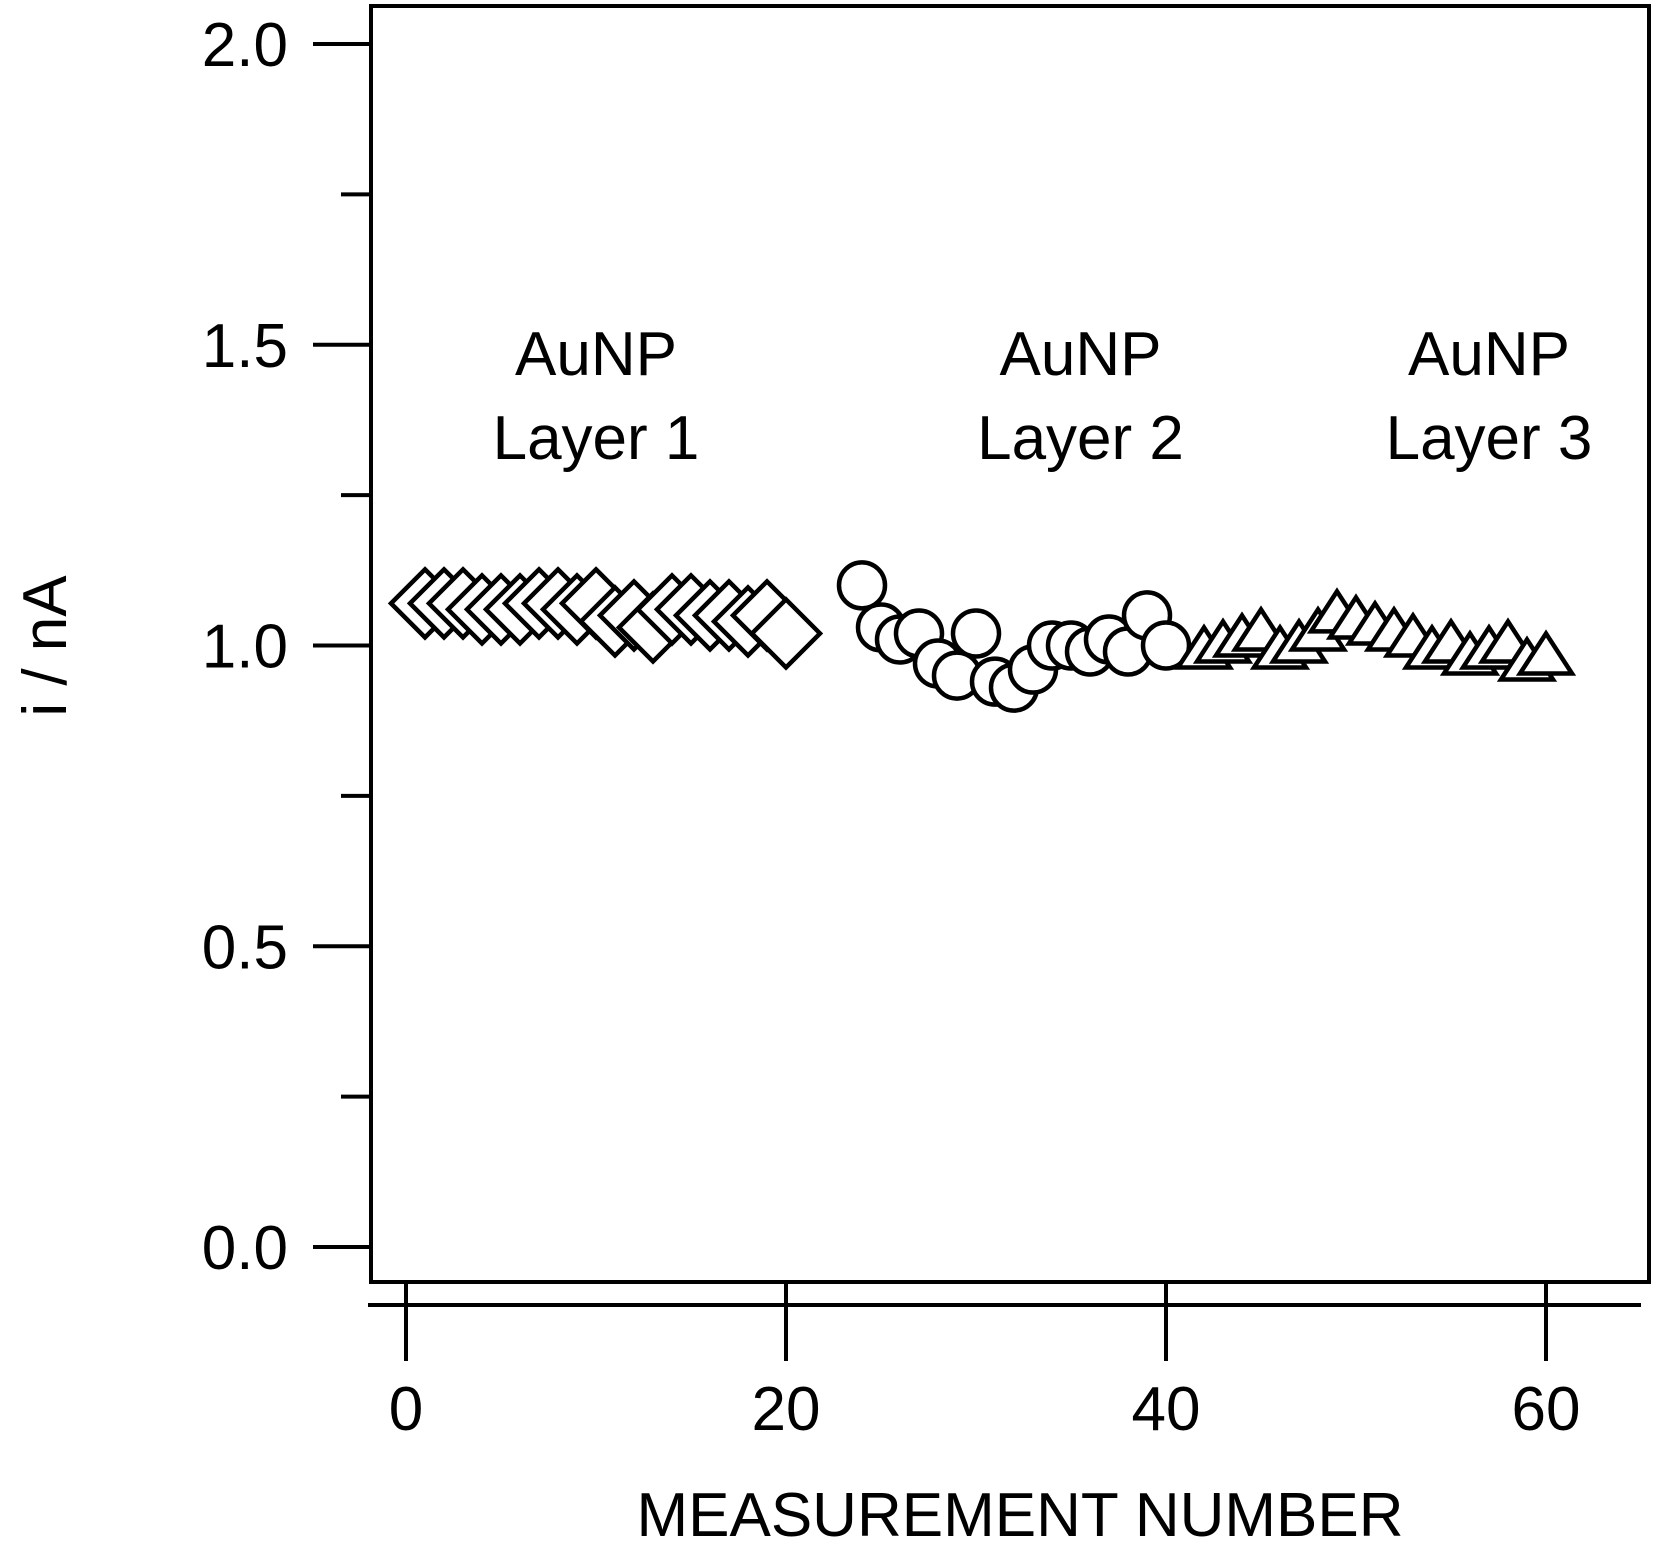 This screenshot has height=1544, width=1654. Describe the element at coordinates (245, 45) in the screenshot. I see `y-tick-label: 2.0` at that location.